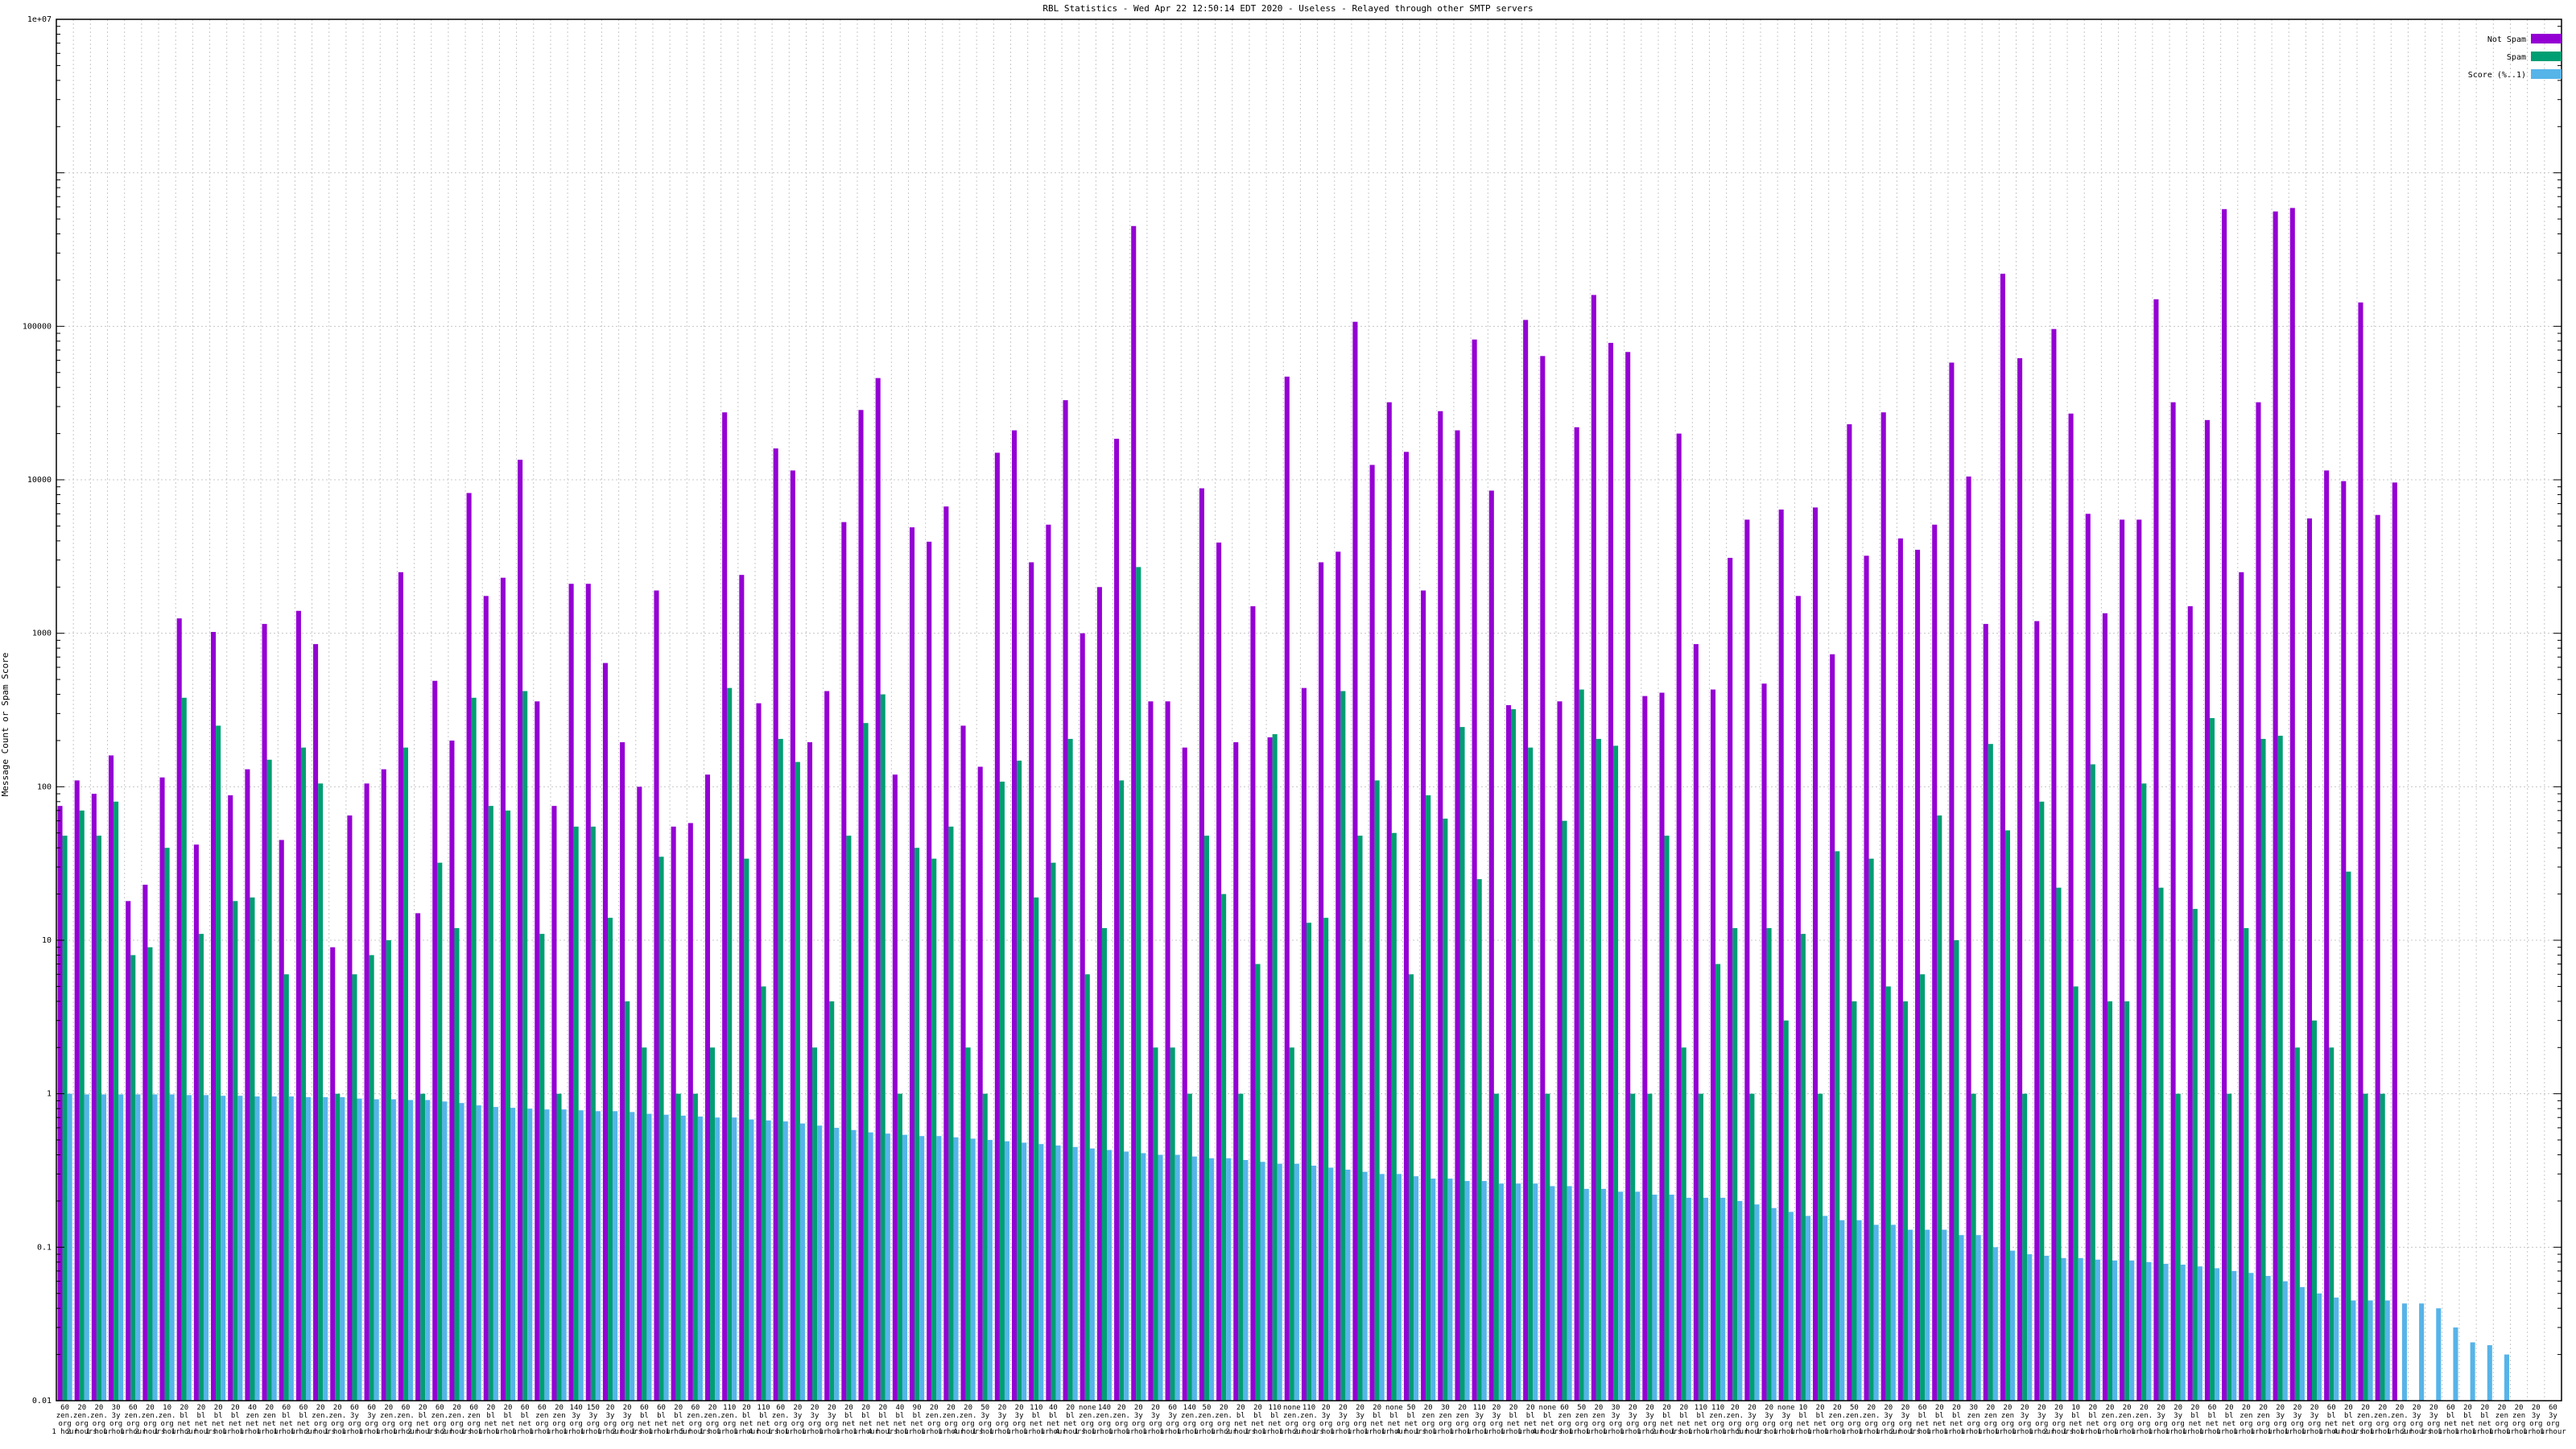 This screenshot has height=1449, width=2576. Describe the element at coordinates (1905, 1432) in the screenshot. I see `category-label: 2 hours` at that location.